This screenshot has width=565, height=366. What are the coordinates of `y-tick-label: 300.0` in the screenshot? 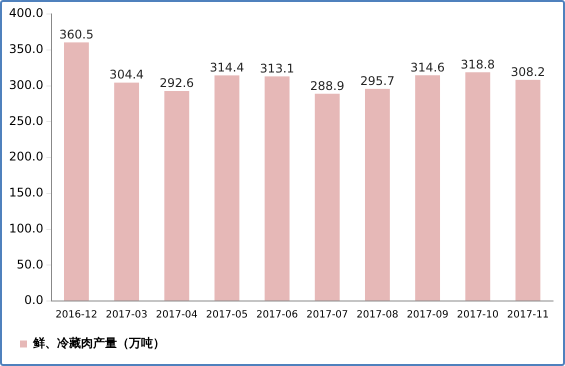 It's located at (26, 85).